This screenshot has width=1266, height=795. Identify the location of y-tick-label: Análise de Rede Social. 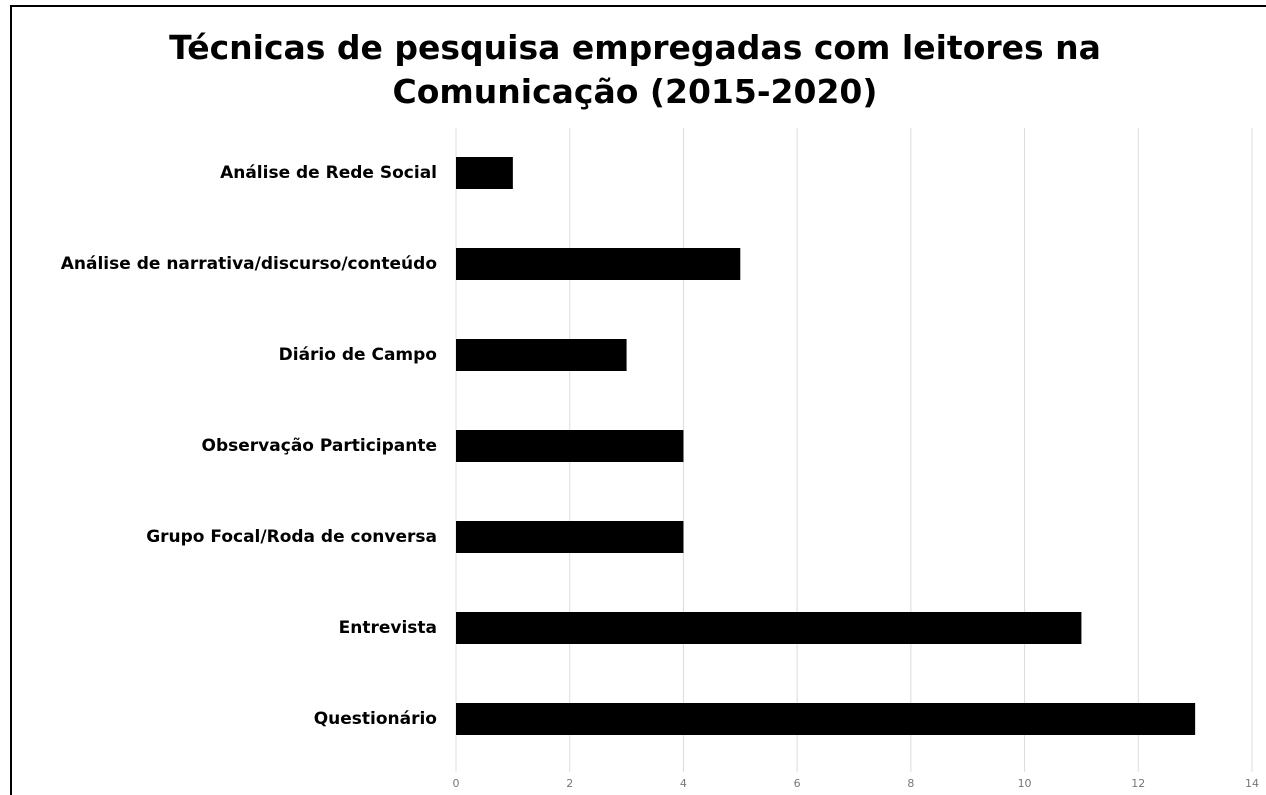
(328, 173).